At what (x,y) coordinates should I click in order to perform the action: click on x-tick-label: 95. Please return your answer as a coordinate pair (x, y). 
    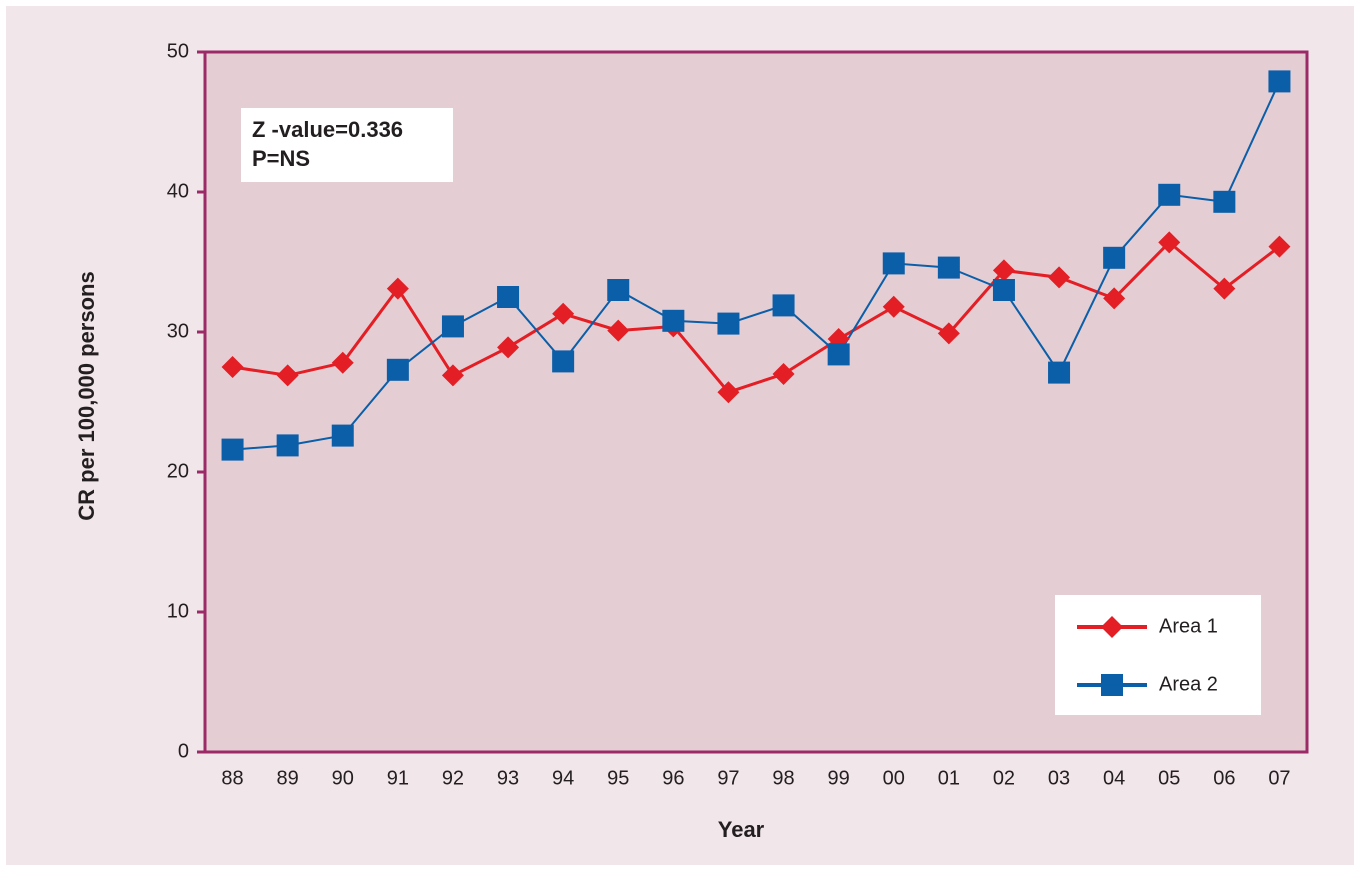
    Looking at the image, I should click on (618, 778).